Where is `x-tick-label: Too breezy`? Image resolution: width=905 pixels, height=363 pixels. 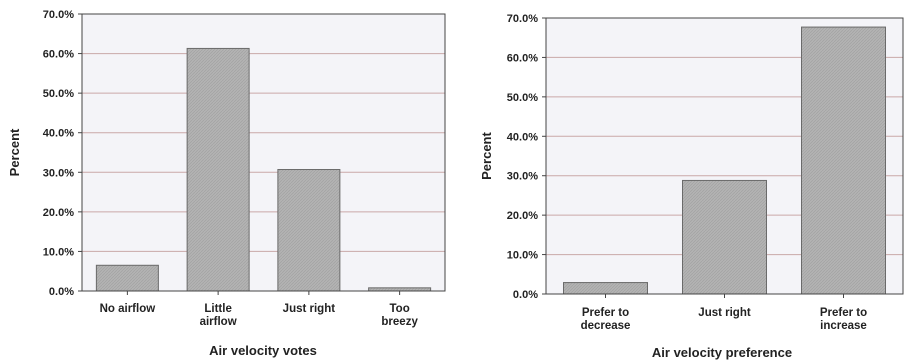 x-tick-label: Too breezy is located at coordinates (399, 315).